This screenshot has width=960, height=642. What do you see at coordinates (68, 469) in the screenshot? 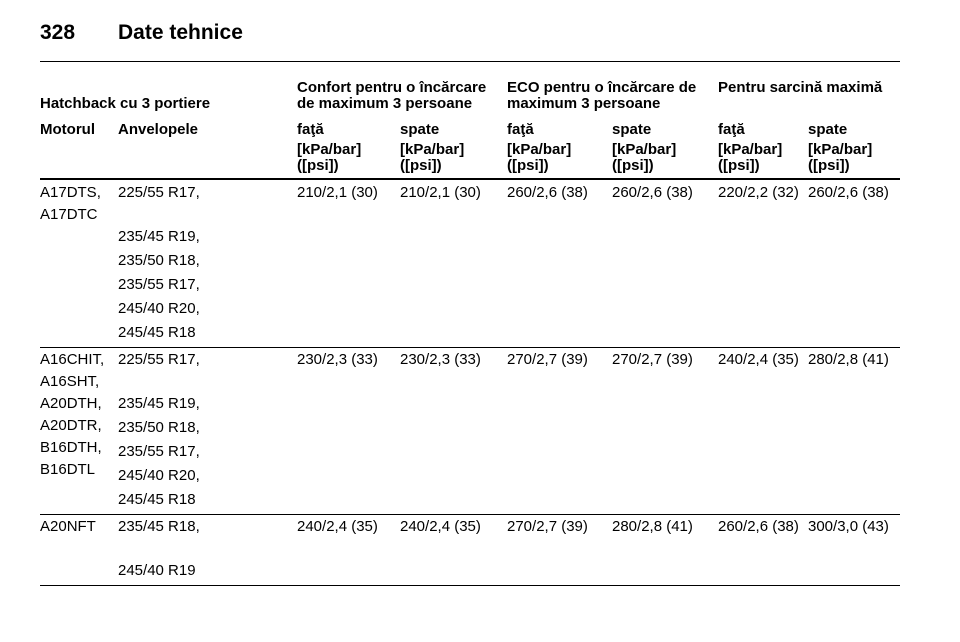
I see `engine: B16DTL` at bounding box center [68, 469].